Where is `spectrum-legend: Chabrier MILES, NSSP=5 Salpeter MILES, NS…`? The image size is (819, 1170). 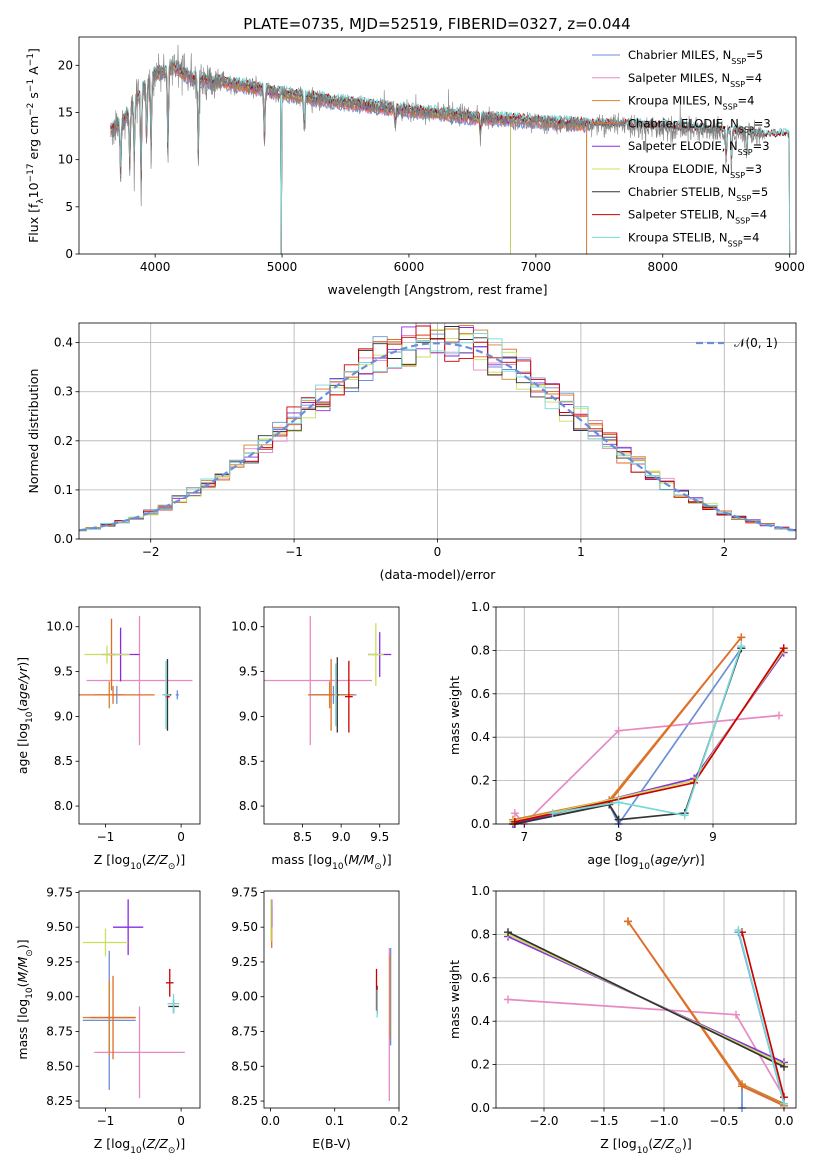 spectrum-legend: Chabrier MILES, NSSP=5 Salpeter MILES, NS… is located at coordinates (681, 148).